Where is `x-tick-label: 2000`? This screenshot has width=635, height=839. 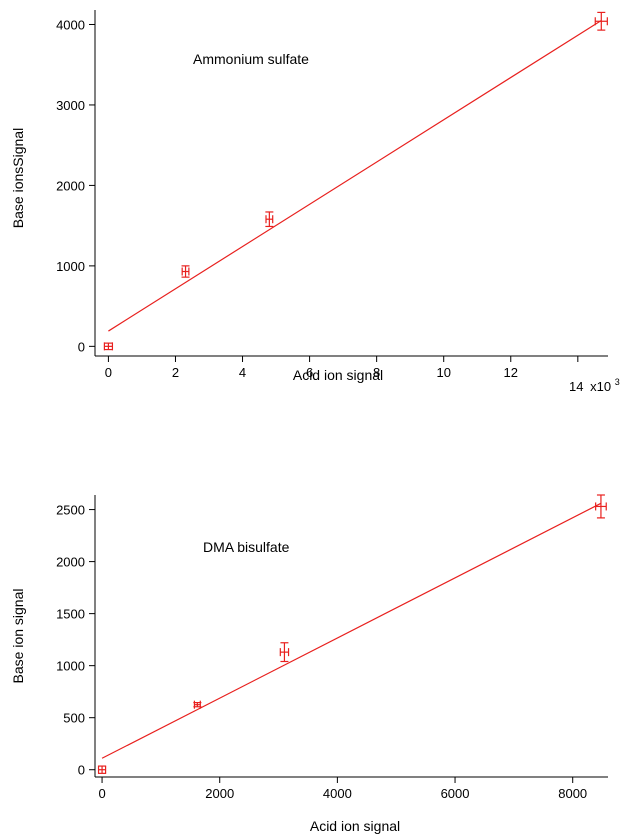 x-tick-label: 2000 is located at coordinates (219, 793).